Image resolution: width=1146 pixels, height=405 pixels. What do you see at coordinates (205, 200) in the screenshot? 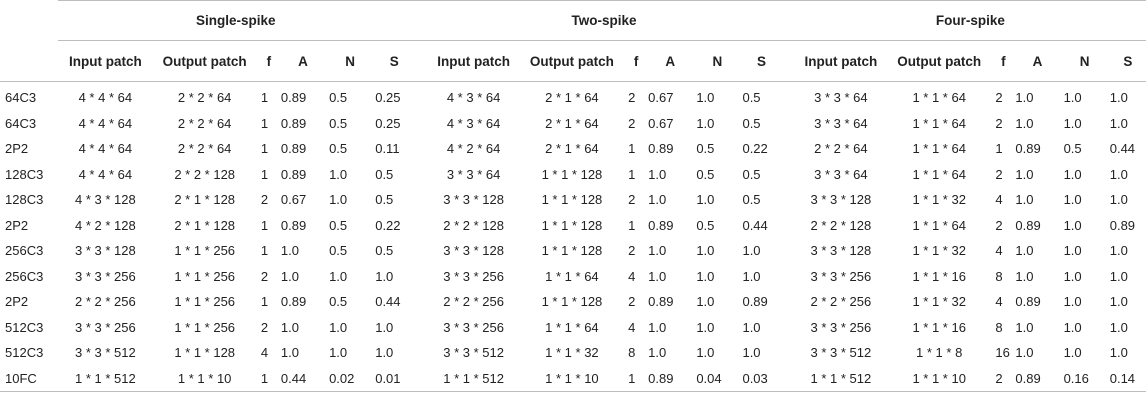
I see `output-patch-cell: 2 * 1 * 128` at bounding box center [205, 200].